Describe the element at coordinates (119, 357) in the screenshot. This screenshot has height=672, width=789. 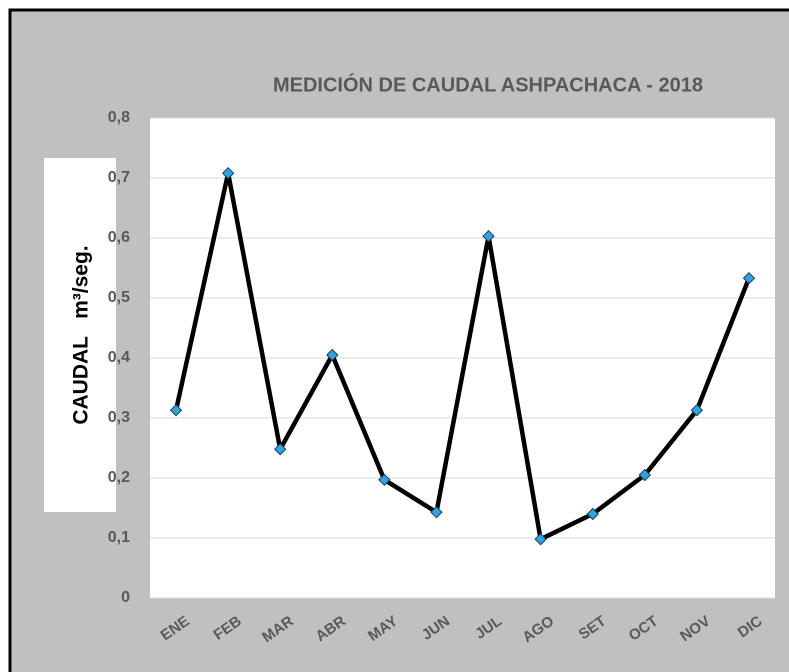
I see `y-tick-label: 0,4` at that location.